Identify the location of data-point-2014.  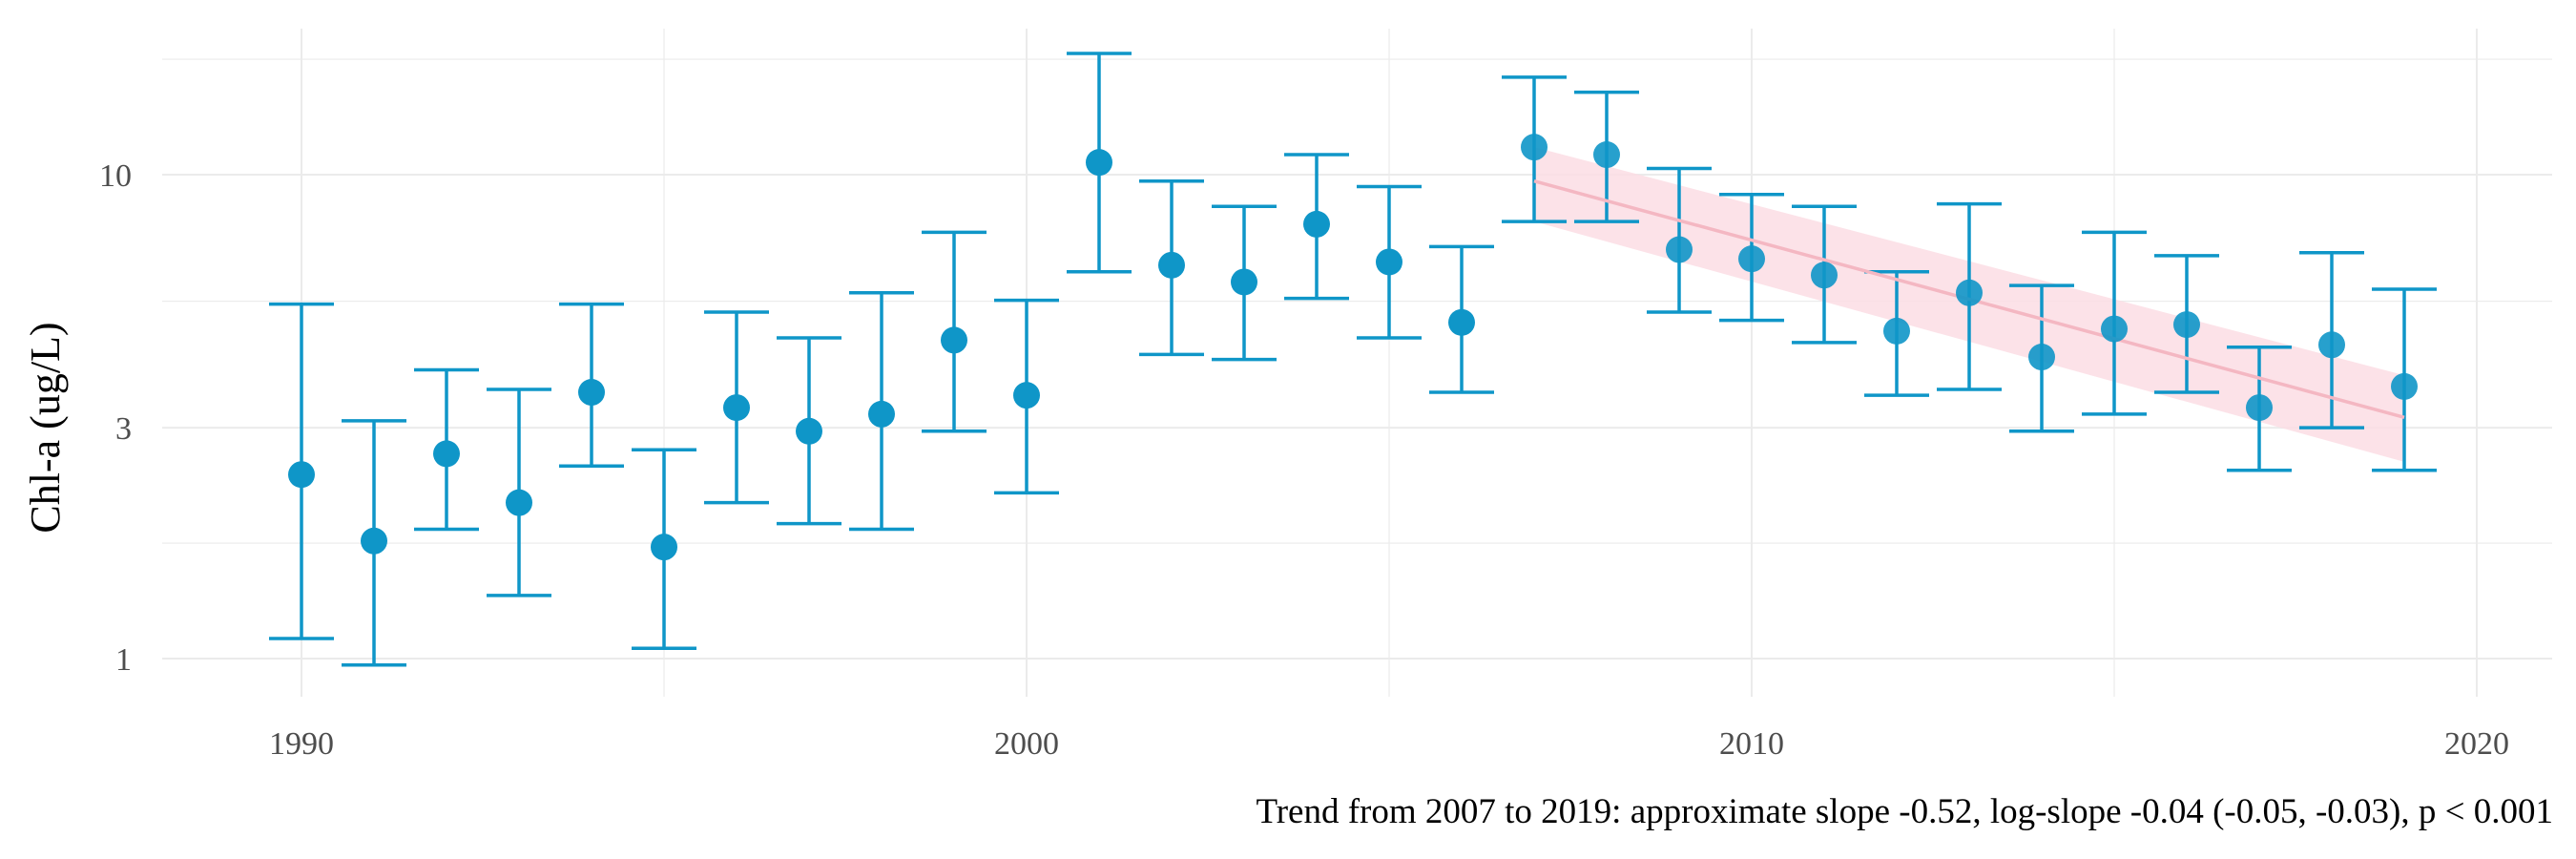
(2041, 357).